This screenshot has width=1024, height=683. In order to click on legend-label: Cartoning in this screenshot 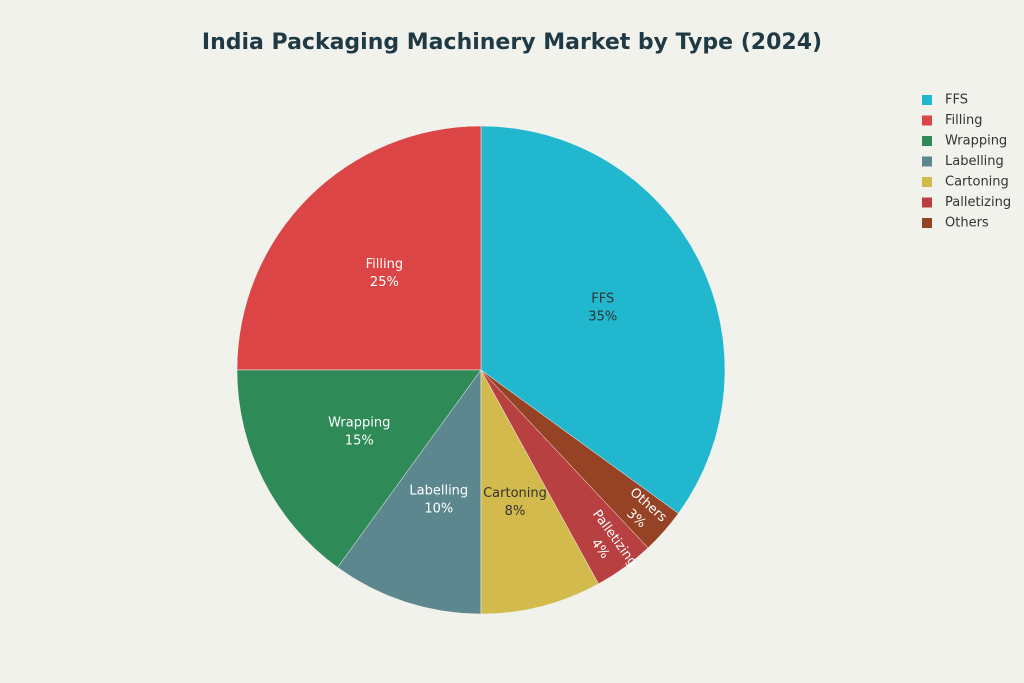, I will do `click(977, 182)`.